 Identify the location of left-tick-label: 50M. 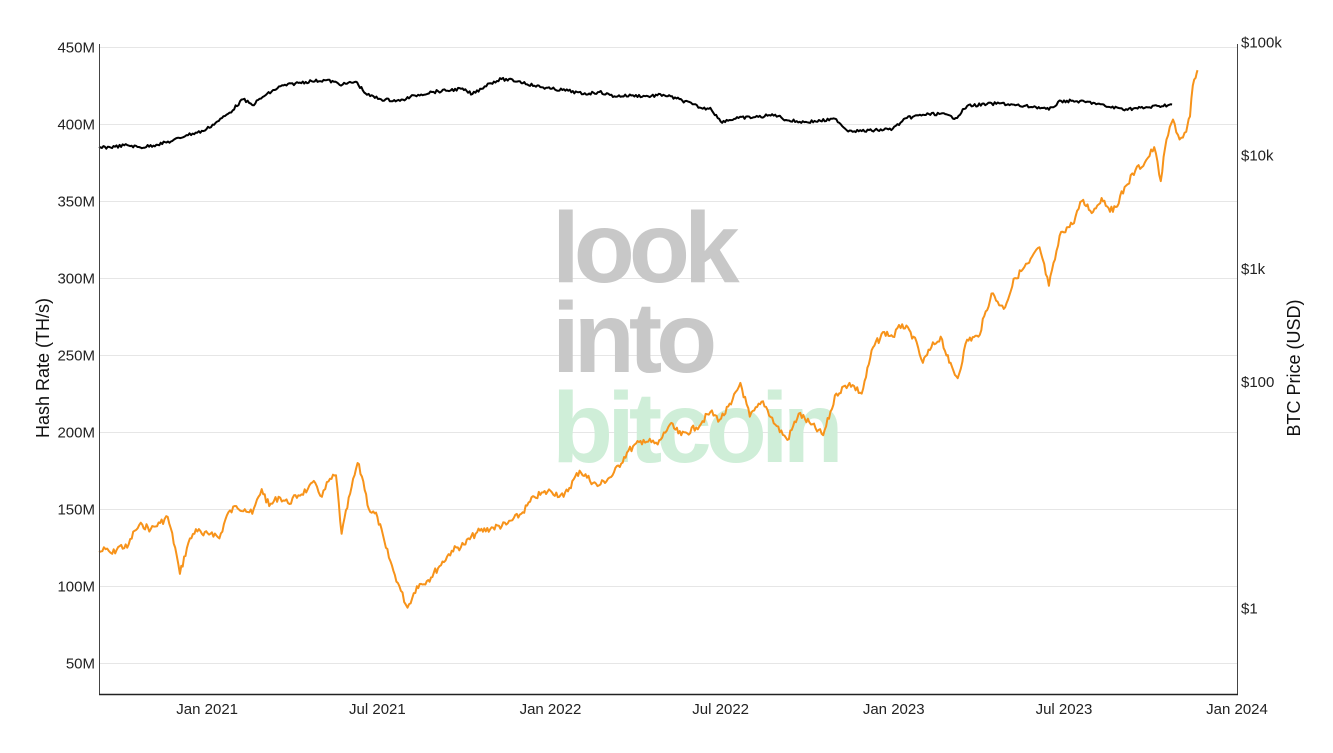
(80, 664).